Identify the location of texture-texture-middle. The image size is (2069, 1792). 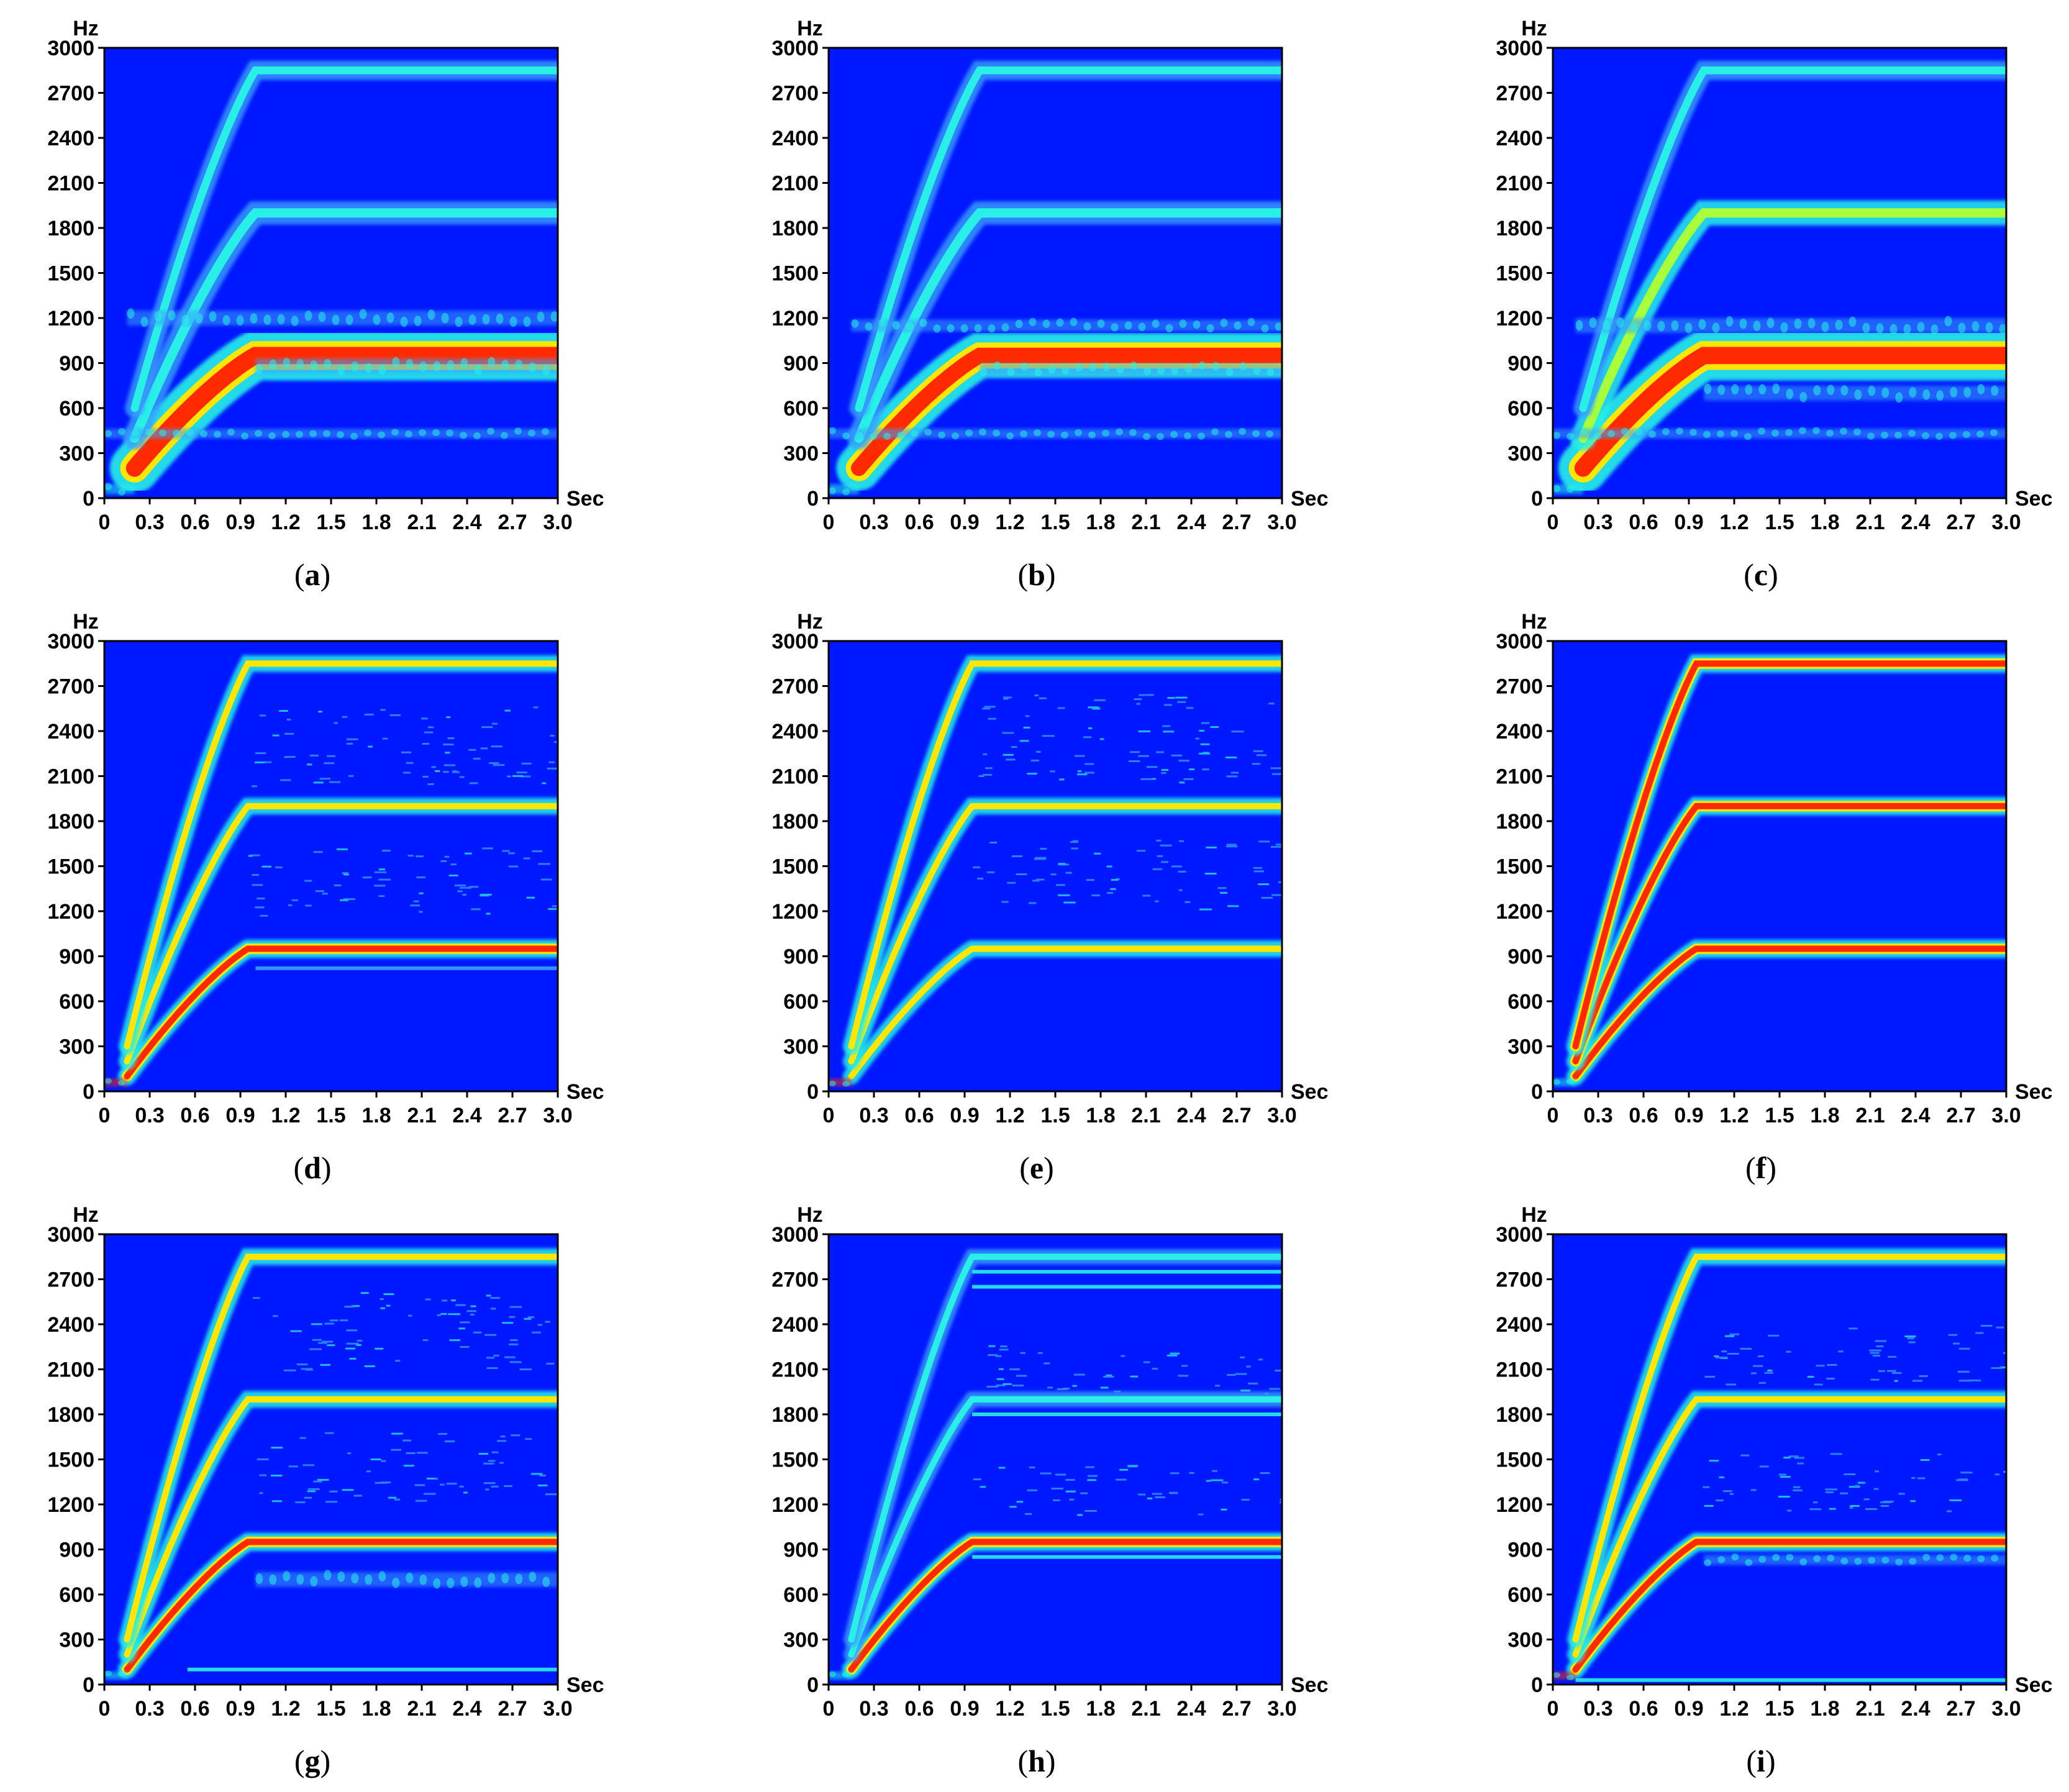
(1127, 1490).